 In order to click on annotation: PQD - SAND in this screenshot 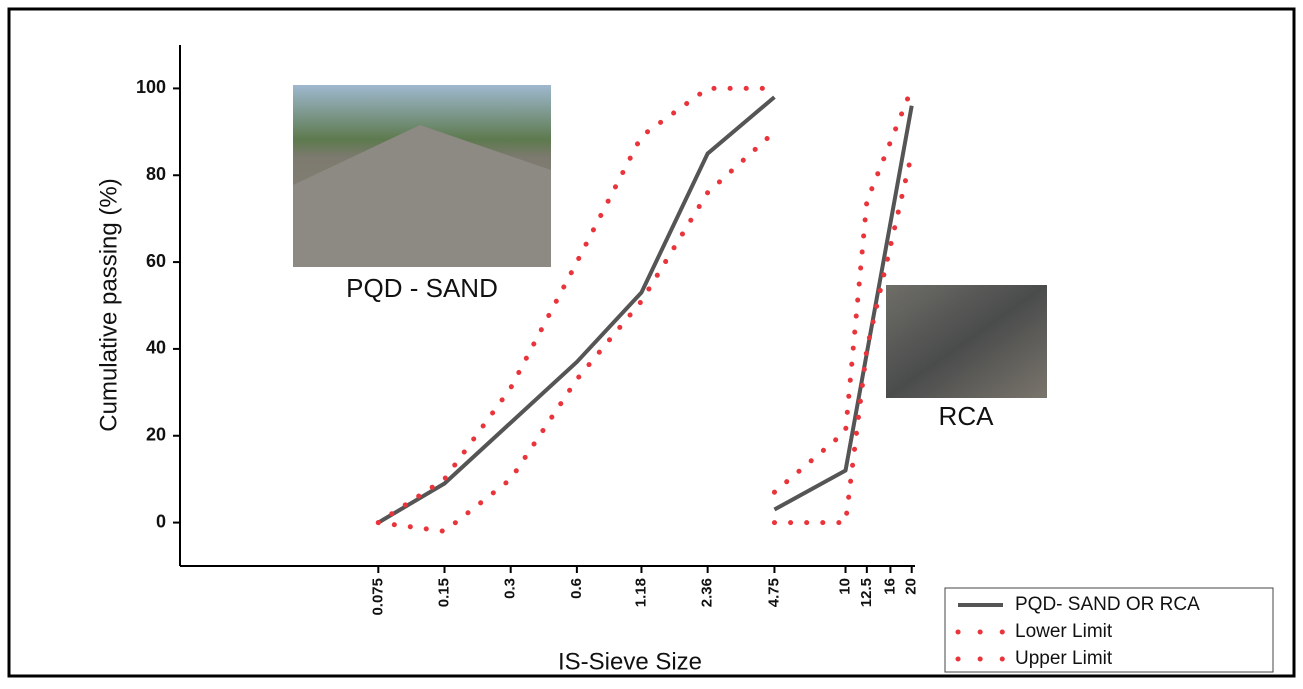, I will do `click(422, 288)`.